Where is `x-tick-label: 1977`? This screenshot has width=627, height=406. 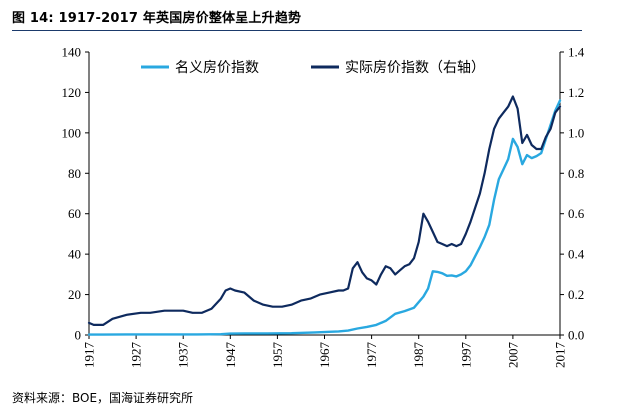 x-tick-label: 1977 is located at coordinates (371, 355).